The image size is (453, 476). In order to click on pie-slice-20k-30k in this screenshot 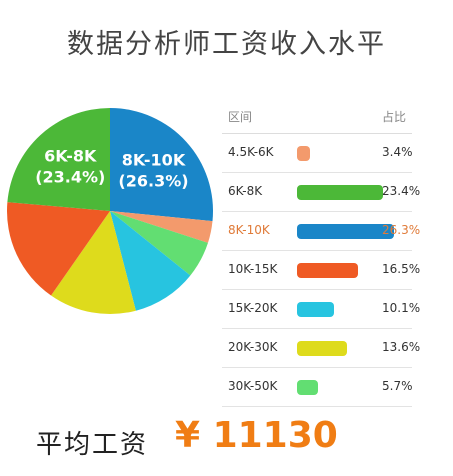, I will do `click(93, 262)`.